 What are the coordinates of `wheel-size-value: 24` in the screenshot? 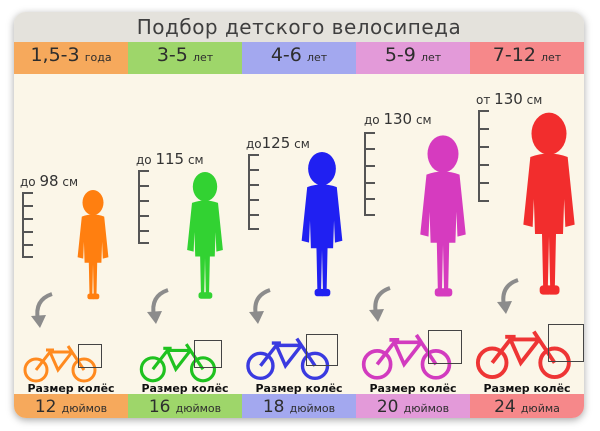 It's located at (505, 407).